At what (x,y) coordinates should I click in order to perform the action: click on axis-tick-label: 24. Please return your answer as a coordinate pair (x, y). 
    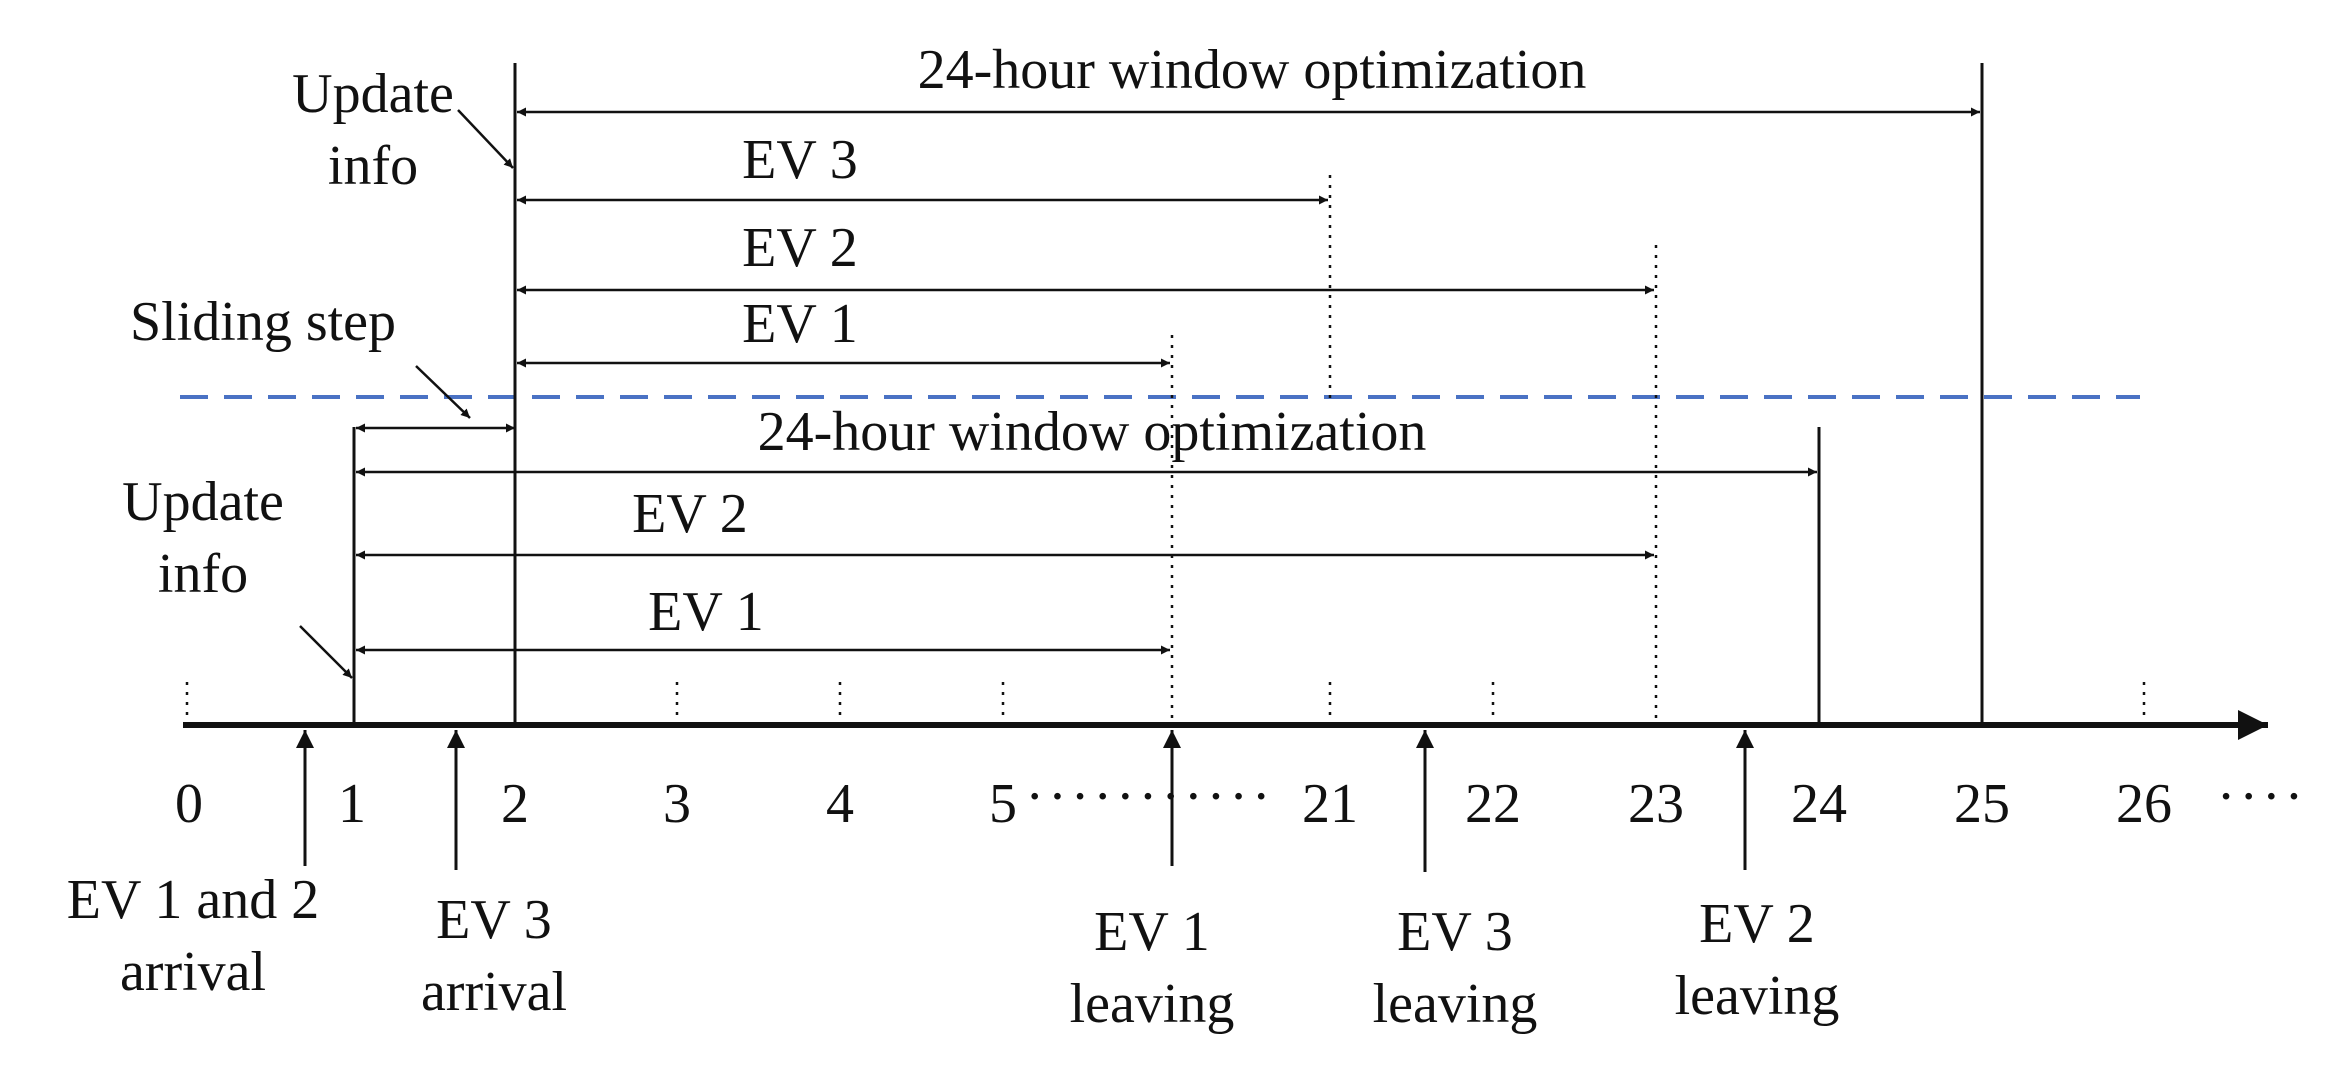
    Looking at the image, I should click on (1819, 804).